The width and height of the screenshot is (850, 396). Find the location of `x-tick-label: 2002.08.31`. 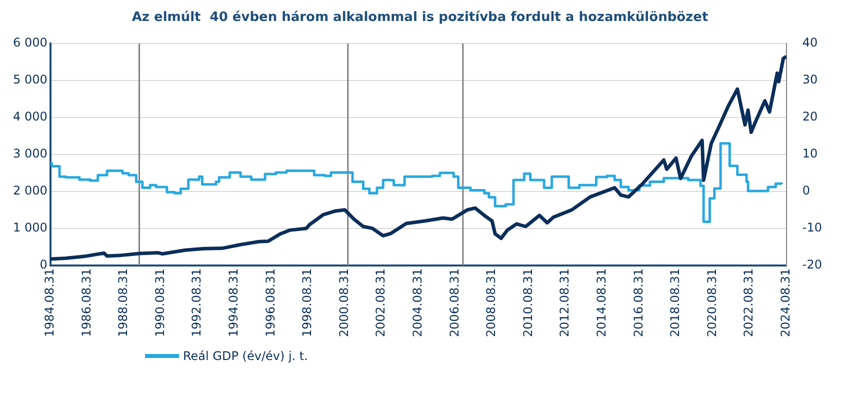

x-tick-label: 2002.08.31 is located at coordinates (381, 303).